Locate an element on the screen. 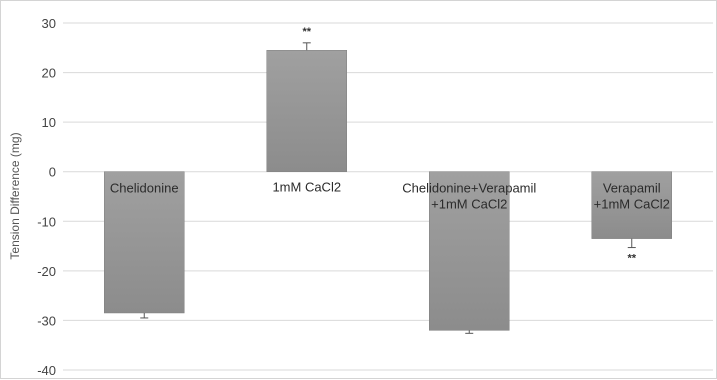 The width and height of the screenshot is (717, 380). y-axis-ticks: 30 20 10 0 -10 -20 -30 -40 is located at coordinates (46, 197).